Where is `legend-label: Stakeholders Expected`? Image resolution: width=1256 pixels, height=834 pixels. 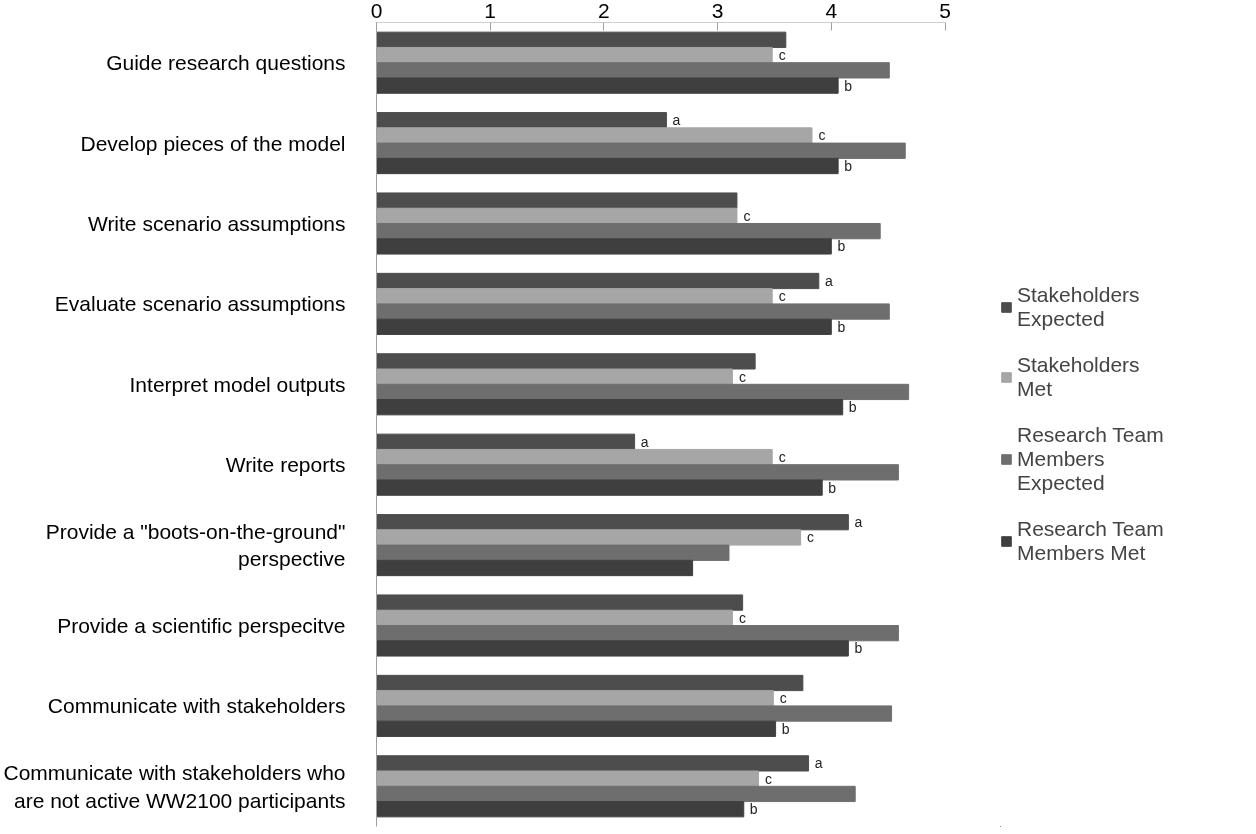 legend-label: Stakeholders Expected is located at coordinates (1078, 307).